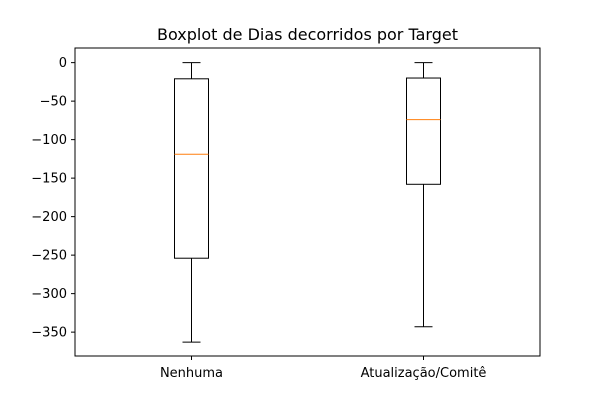 This screenshot has height=405, width=600. What do you see at coordinates (49, 217) in the screenshot?
I see `y-tick-label: −200` at bounding box center [49, 217].